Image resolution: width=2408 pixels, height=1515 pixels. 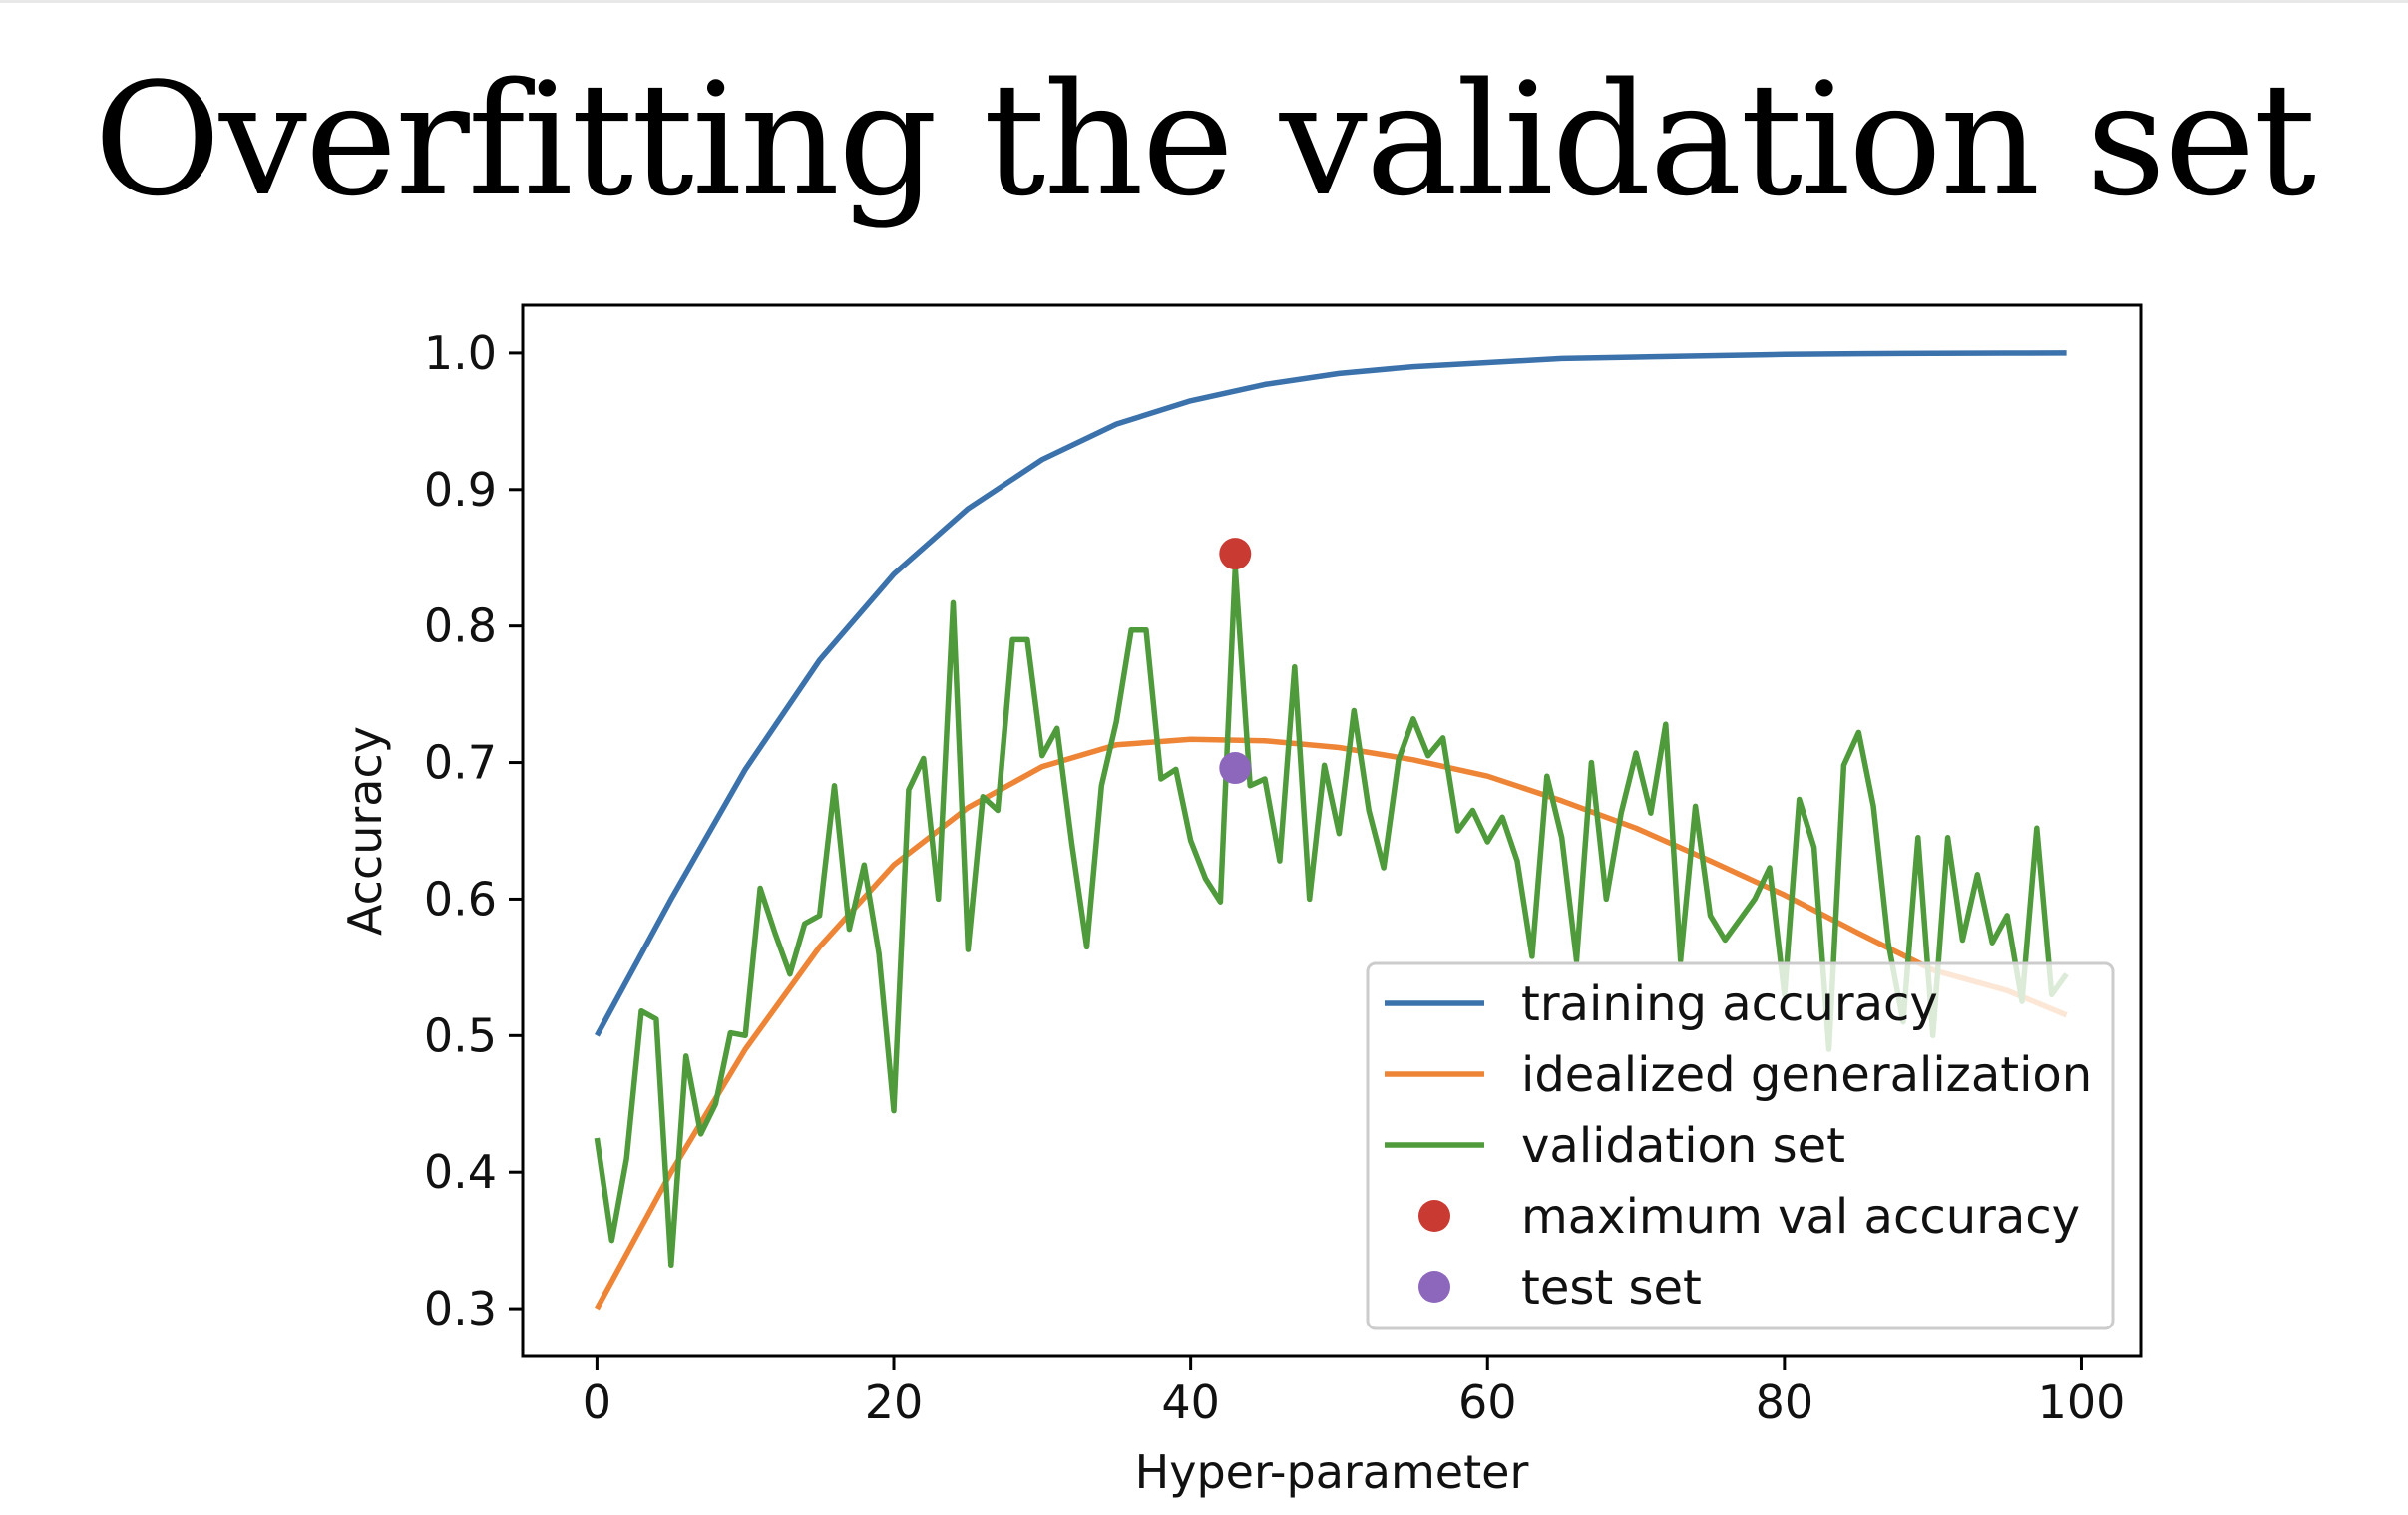 What do you see at coordinates (461, 899) in the screenshot?
I see `y-tick-label: 0.6` at bounding box center [461, 899].